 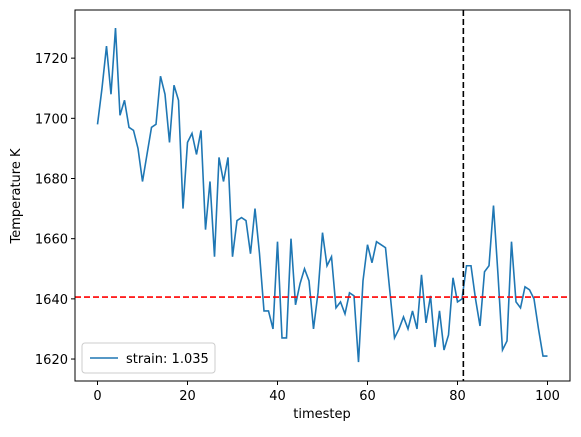 I want to click on legend-box, so click(x=148, y=358).